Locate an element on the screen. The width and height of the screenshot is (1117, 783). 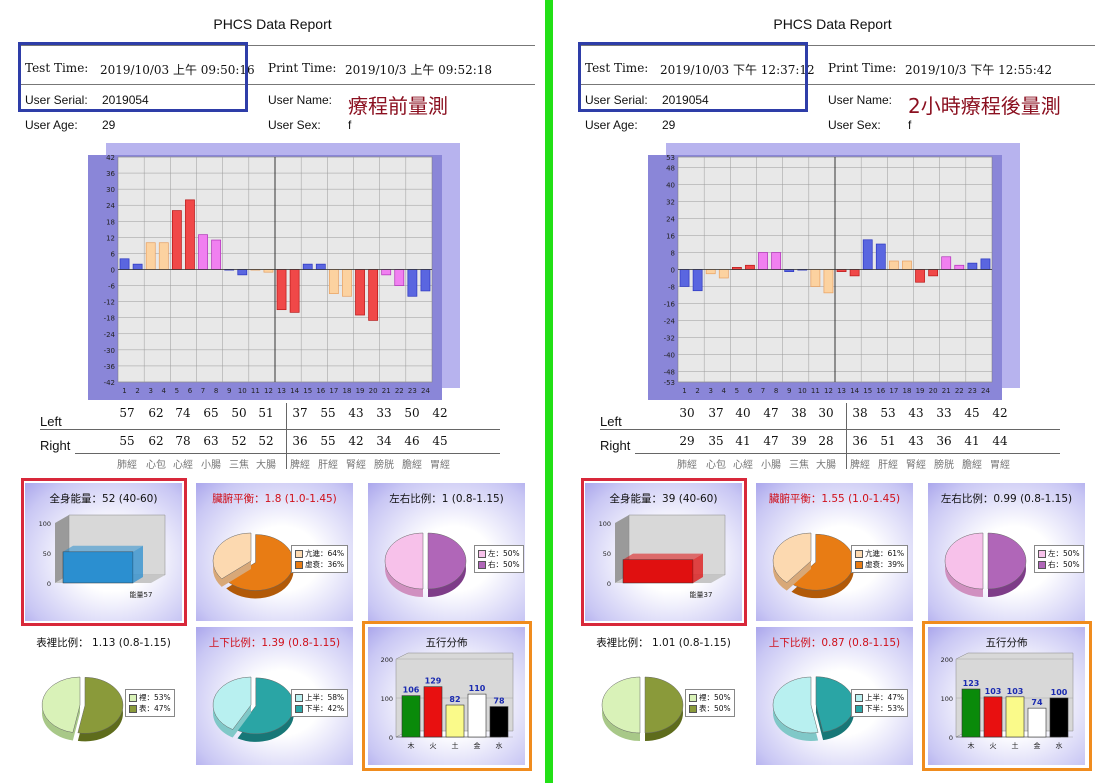
left-value: 33 is located at coordinates (944, 413).